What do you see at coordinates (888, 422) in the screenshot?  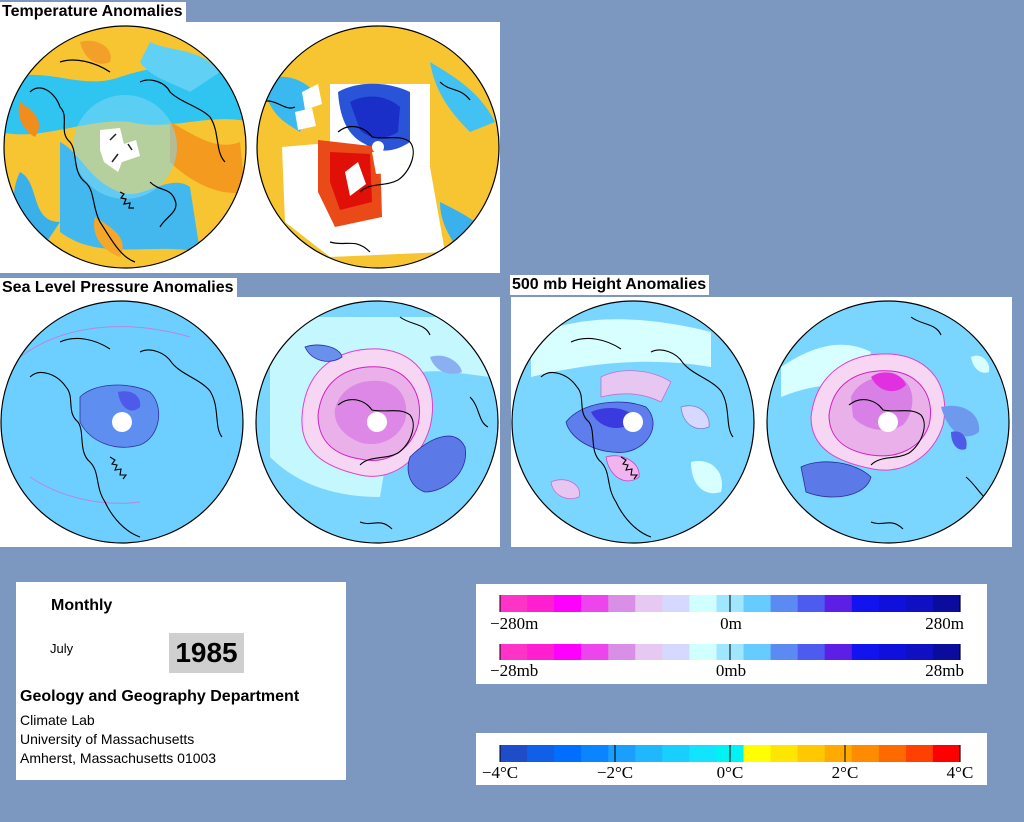 I see `z500-sh-map` at bounding box center [888, 422].